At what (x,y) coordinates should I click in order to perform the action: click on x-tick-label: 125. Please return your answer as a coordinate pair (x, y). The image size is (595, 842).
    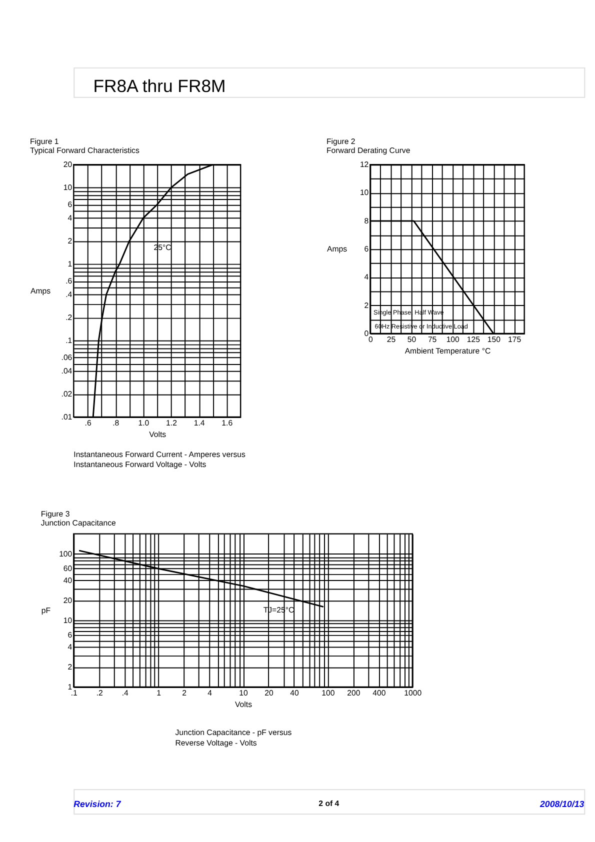
    Looking at the image, I should click on (473, 339).